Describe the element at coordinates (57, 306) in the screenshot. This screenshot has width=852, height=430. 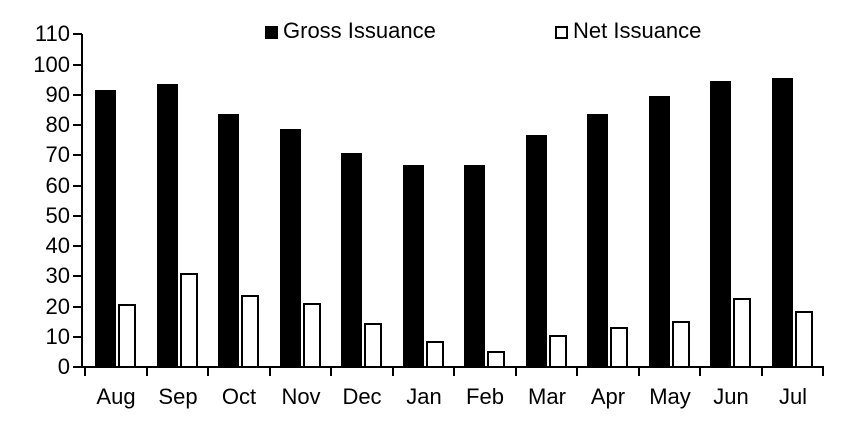
I see `y-axis-tick-label: 20` at that location.